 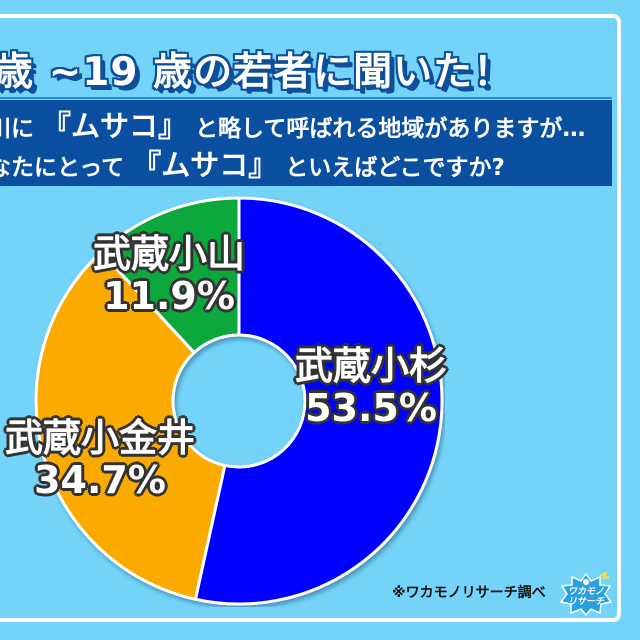 What do you see at coordinates (469, 593) in the screenshot?
I see `source-note: ※ワカモノリサーチ調べ` at bounding box center [469, 593].